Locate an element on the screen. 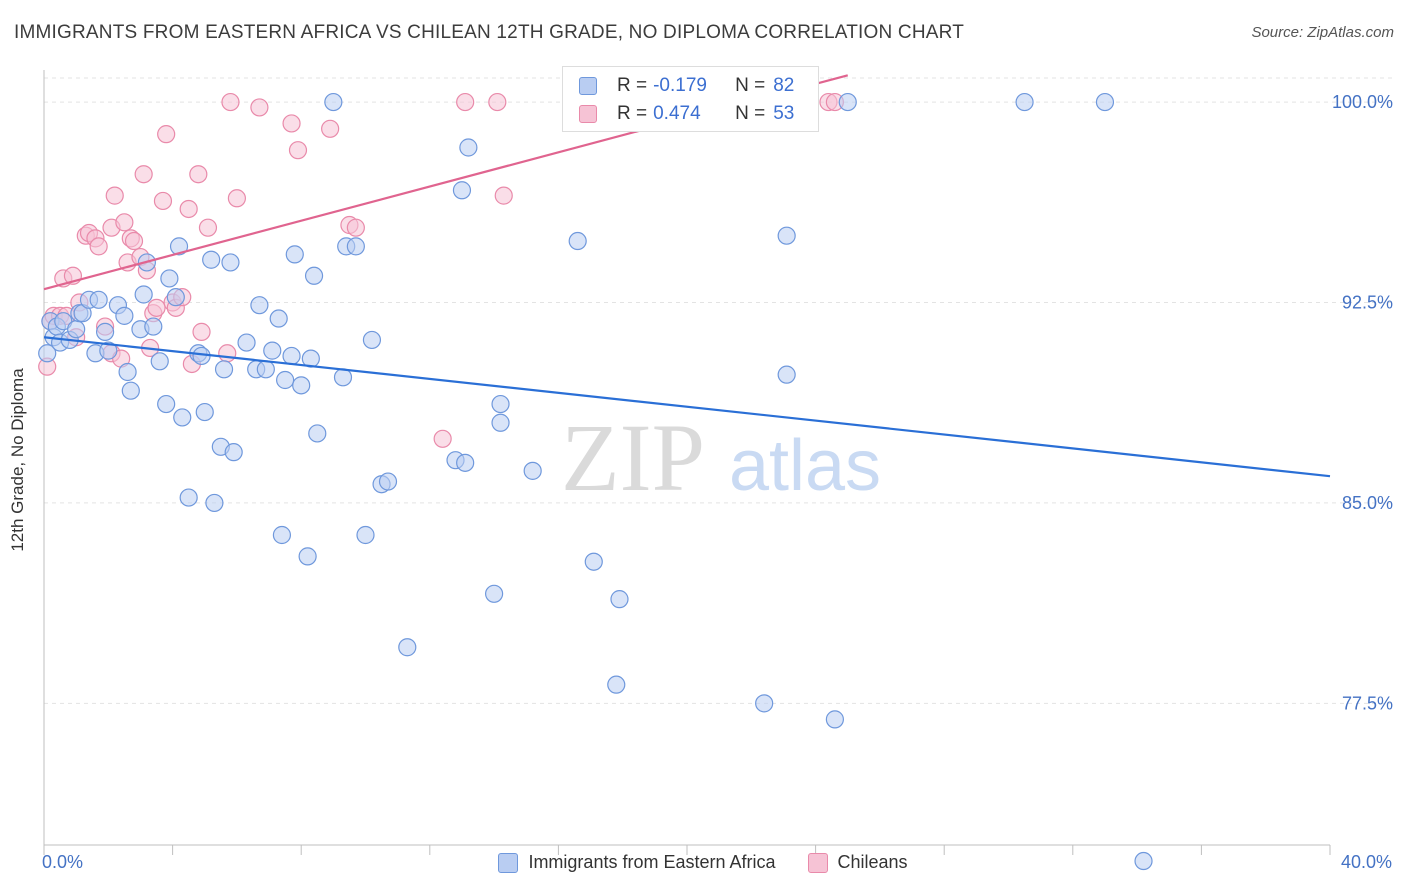  correlation-legend: R = -0.179 N = 82 R = 0.474 N = 53 is located at coordinates (690, 99).